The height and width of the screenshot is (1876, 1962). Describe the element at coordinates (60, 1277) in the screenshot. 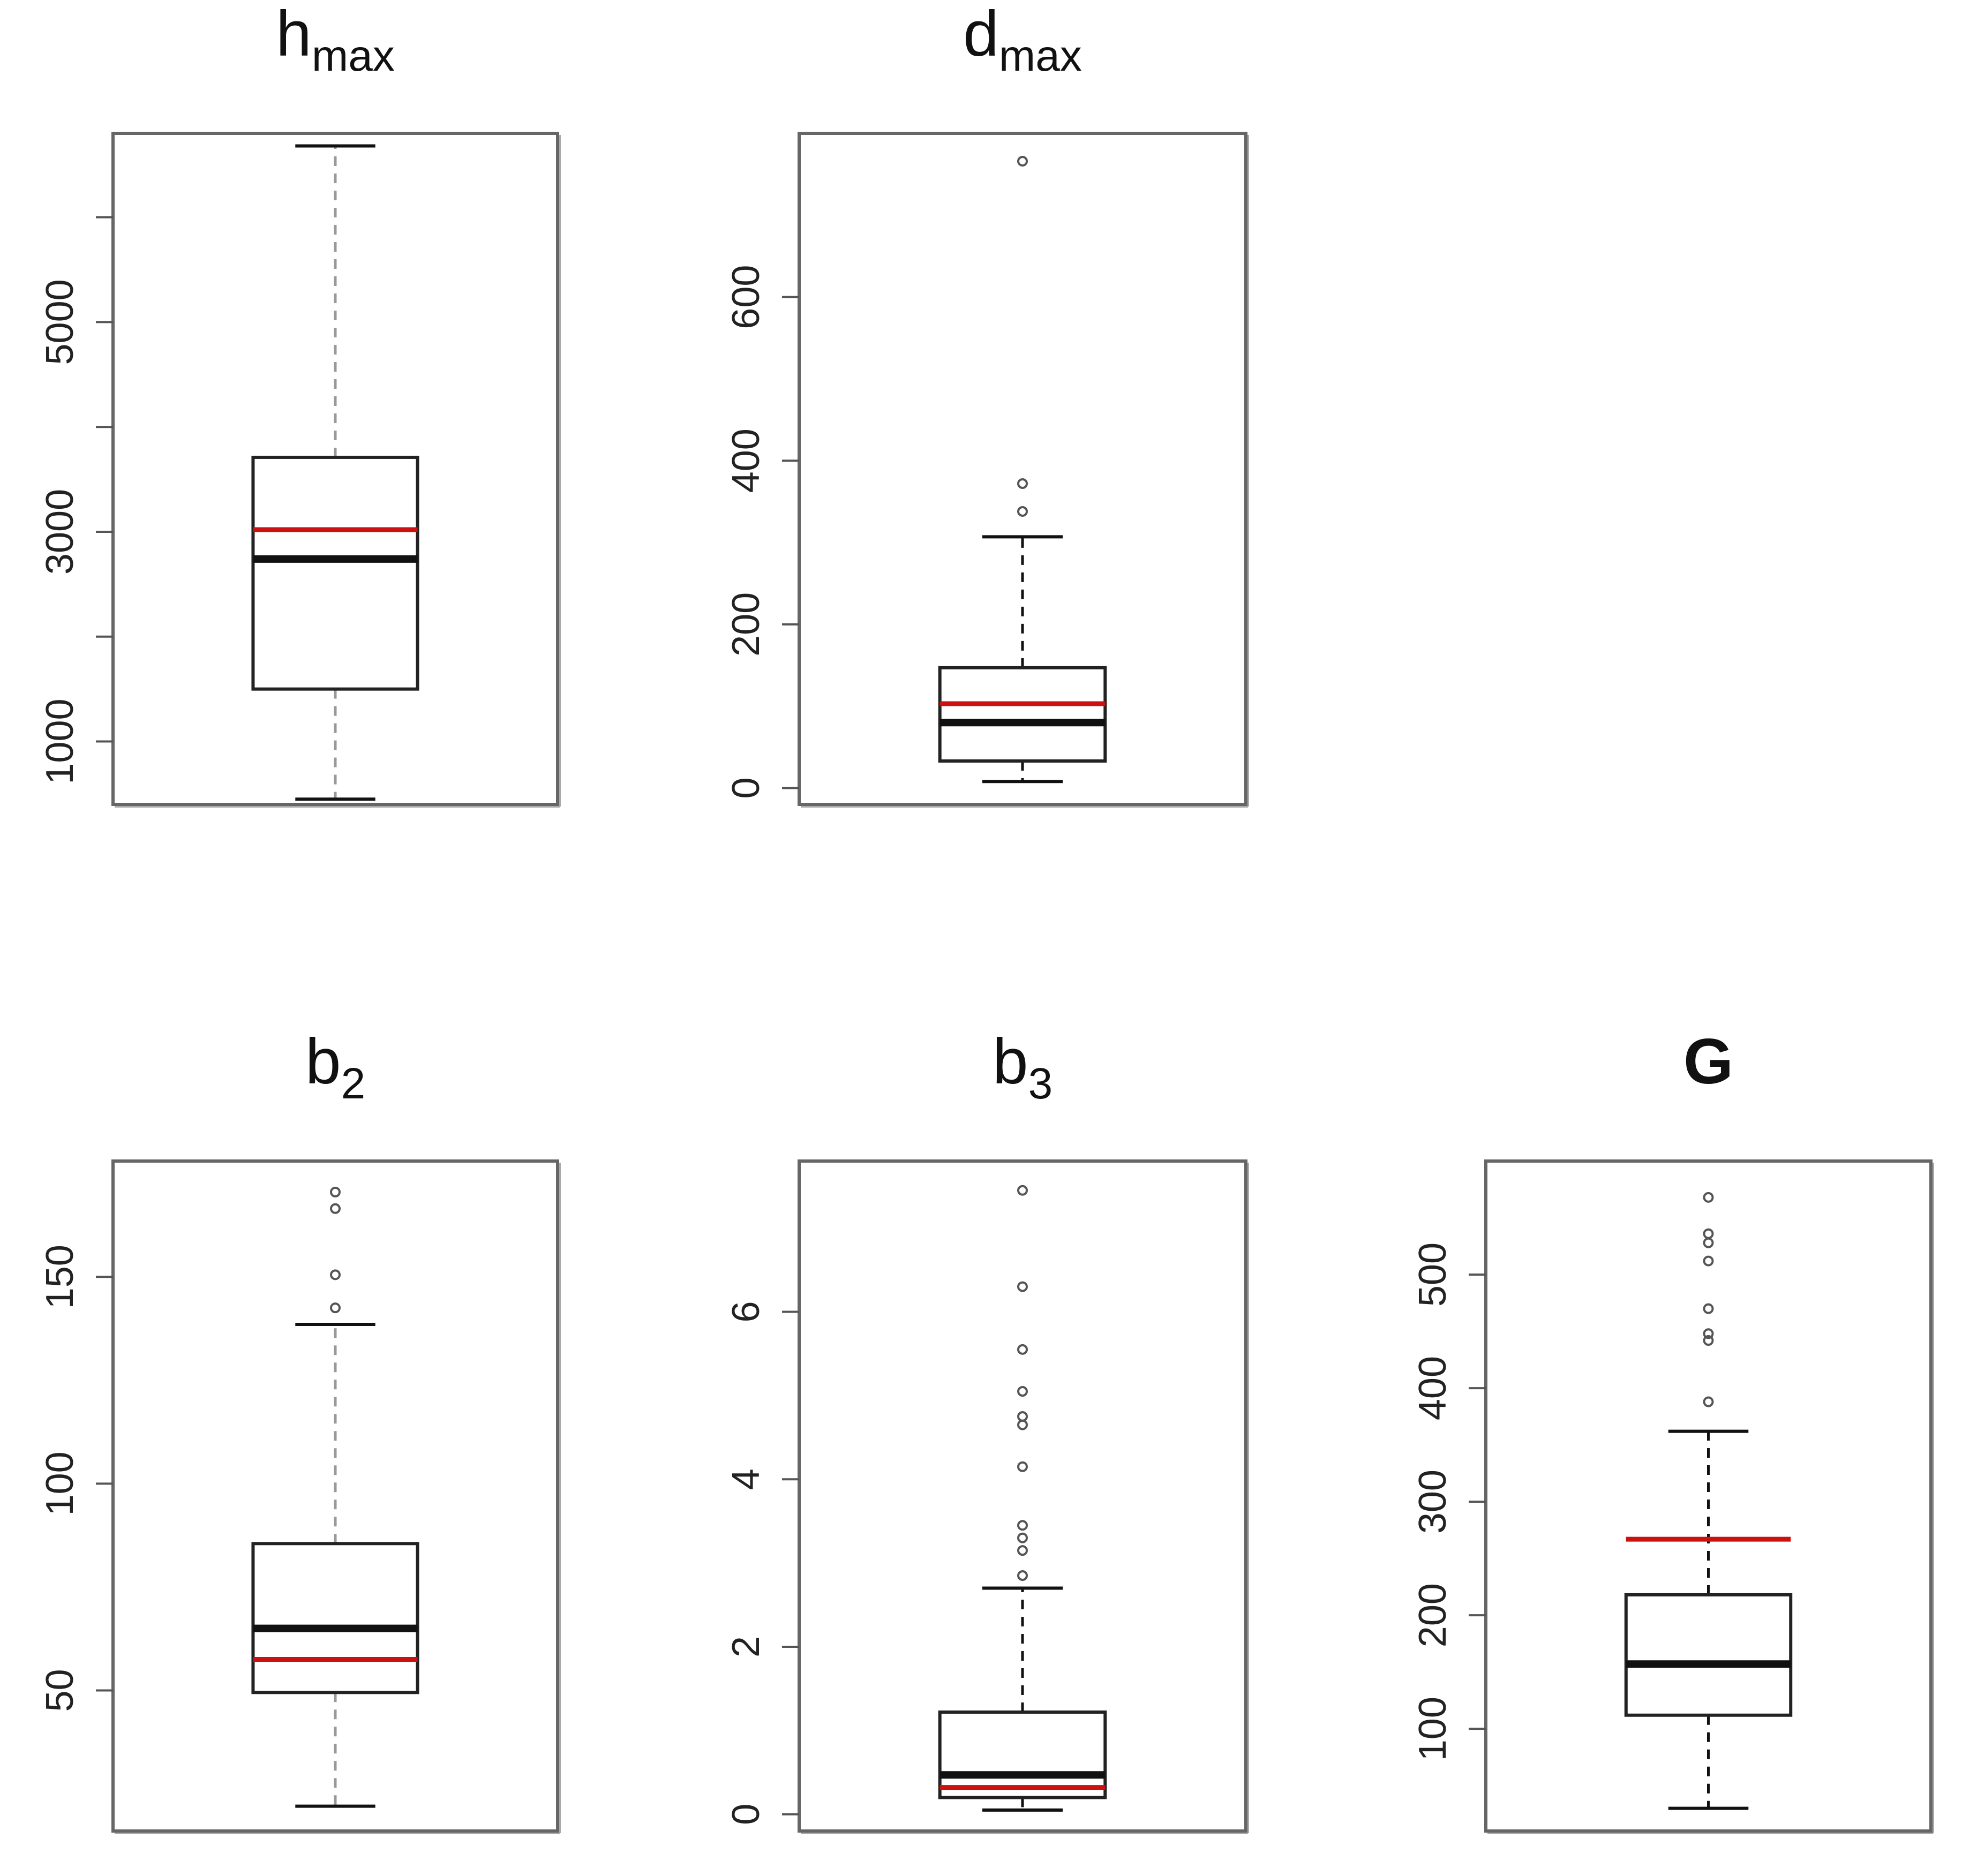

I see `y-tick-label: 150` at that location.